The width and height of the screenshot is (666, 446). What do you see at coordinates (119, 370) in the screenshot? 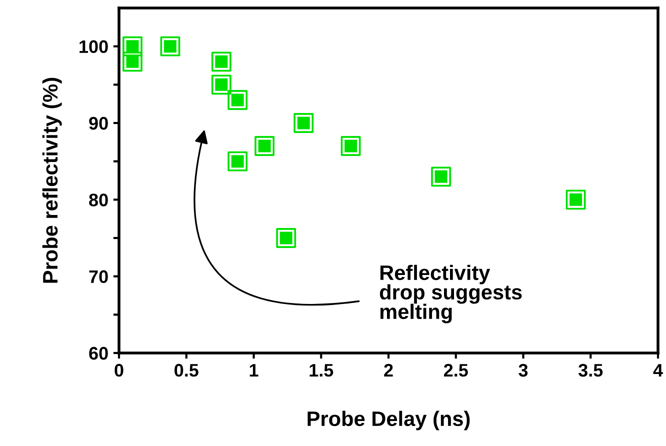
I see `x-tick-label: 0` at bounding box center [119, 370].